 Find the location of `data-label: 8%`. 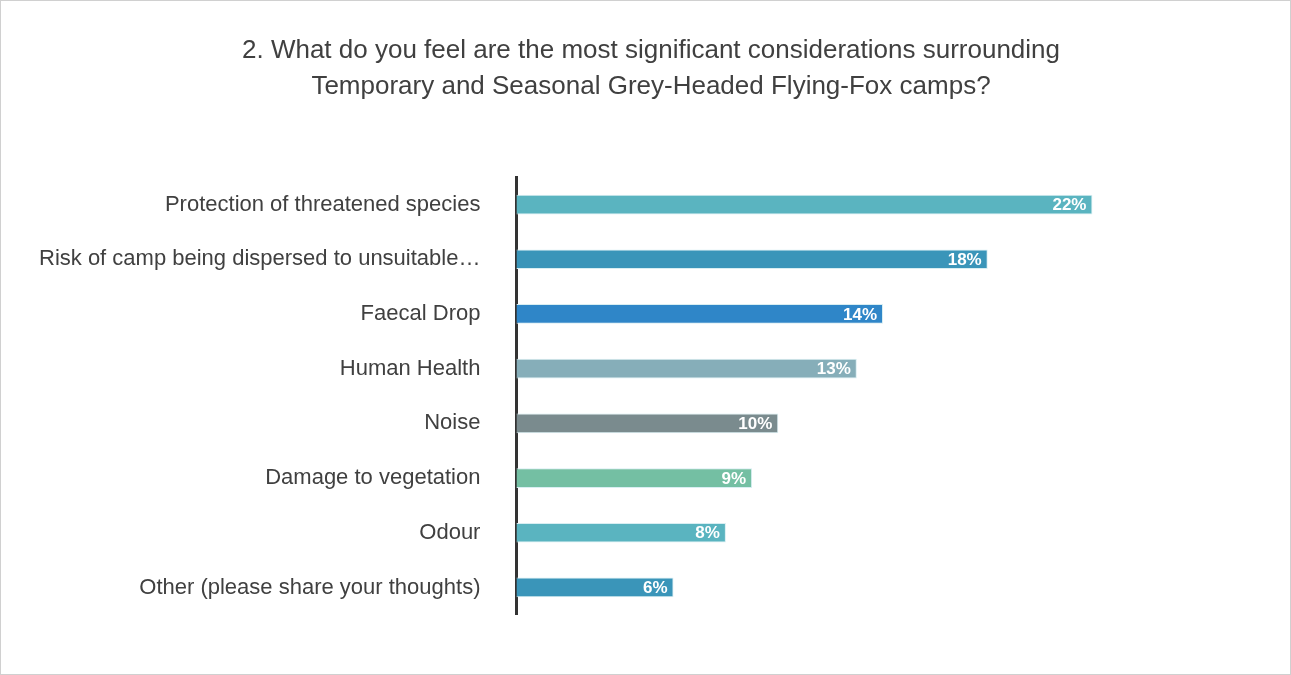

data-label: 8% is located at coordinates (707, 533).